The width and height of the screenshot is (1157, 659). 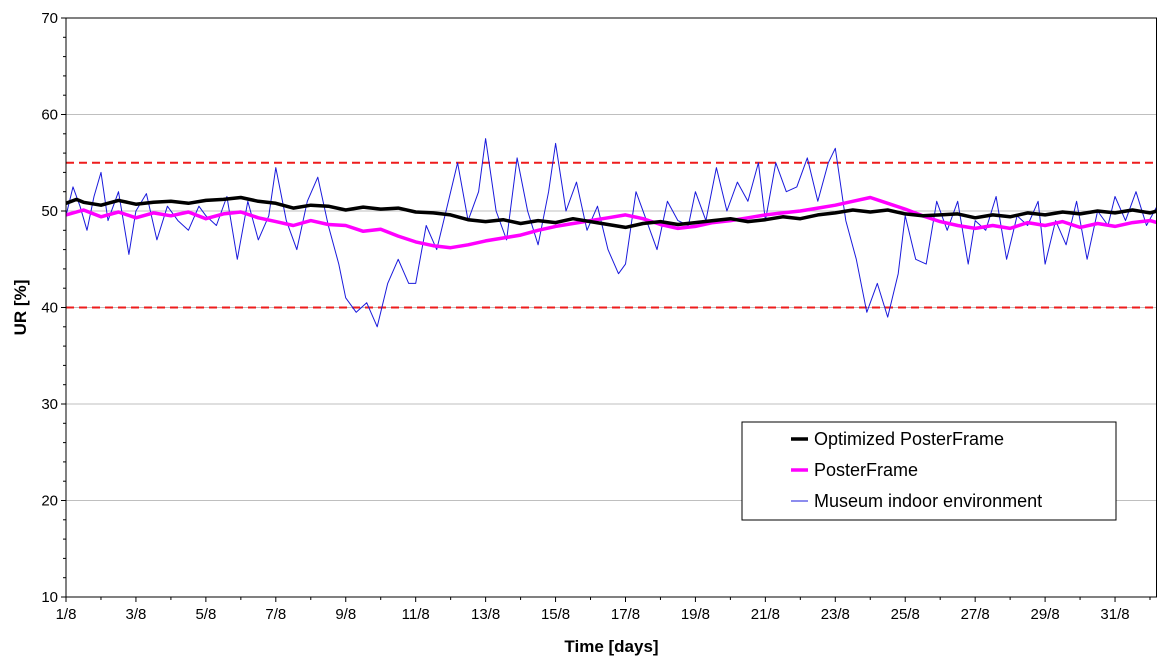 I want to click on legend-label-museum-indoor-environment: Museum indoor environment, so click(x=928, y=501).